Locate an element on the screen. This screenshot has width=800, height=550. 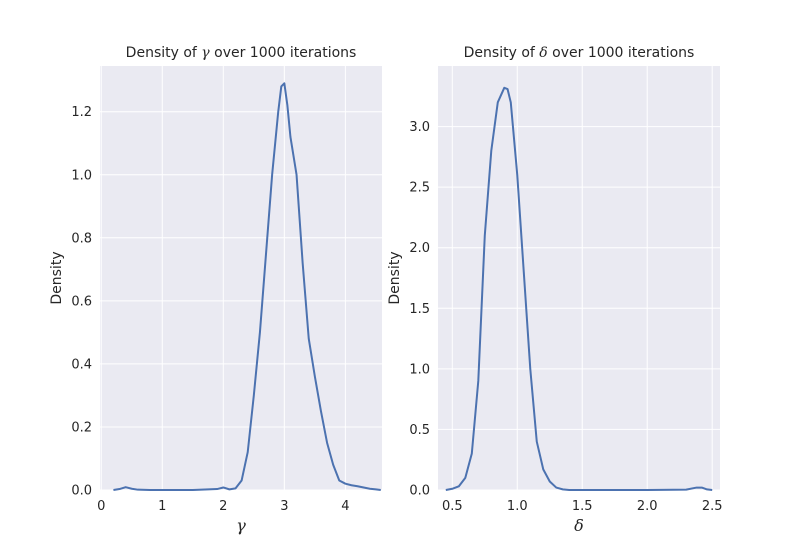
gamma-y-tick-label: 0.2 is located at coordinates (81, 427).